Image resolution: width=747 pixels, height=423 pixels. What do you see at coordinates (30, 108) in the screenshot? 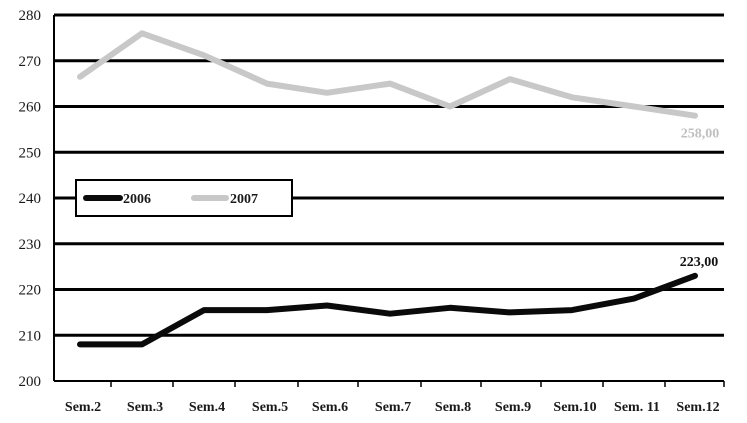
I see `y-tick-label: 260` at bounding box center [30, 108].